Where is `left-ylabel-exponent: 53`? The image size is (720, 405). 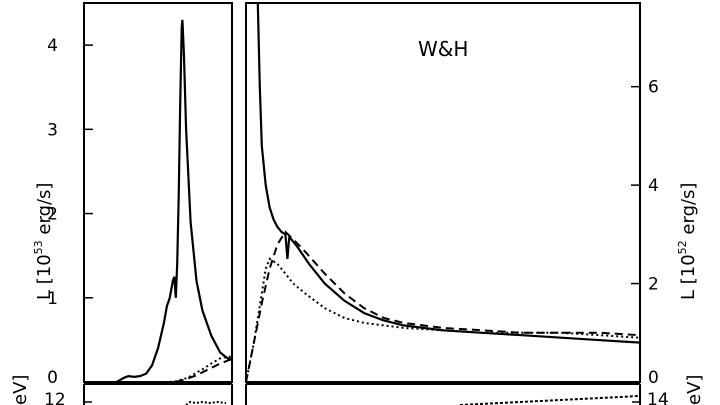
left-ylabel-exponent: 53 is located at coordinates (38, 247).